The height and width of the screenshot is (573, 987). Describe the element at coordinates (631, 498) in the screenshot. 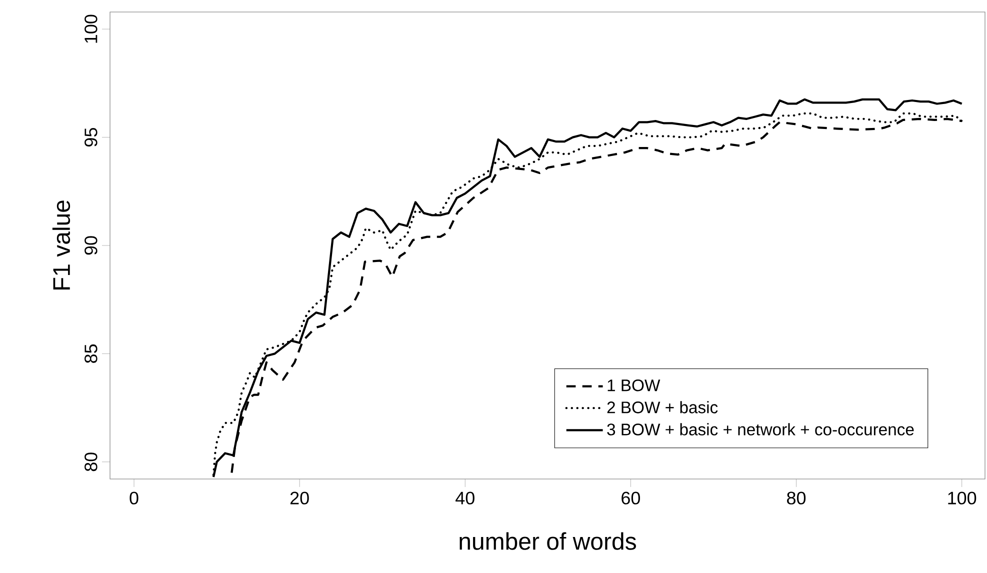

I see `x-tick-label: 60` at that location.